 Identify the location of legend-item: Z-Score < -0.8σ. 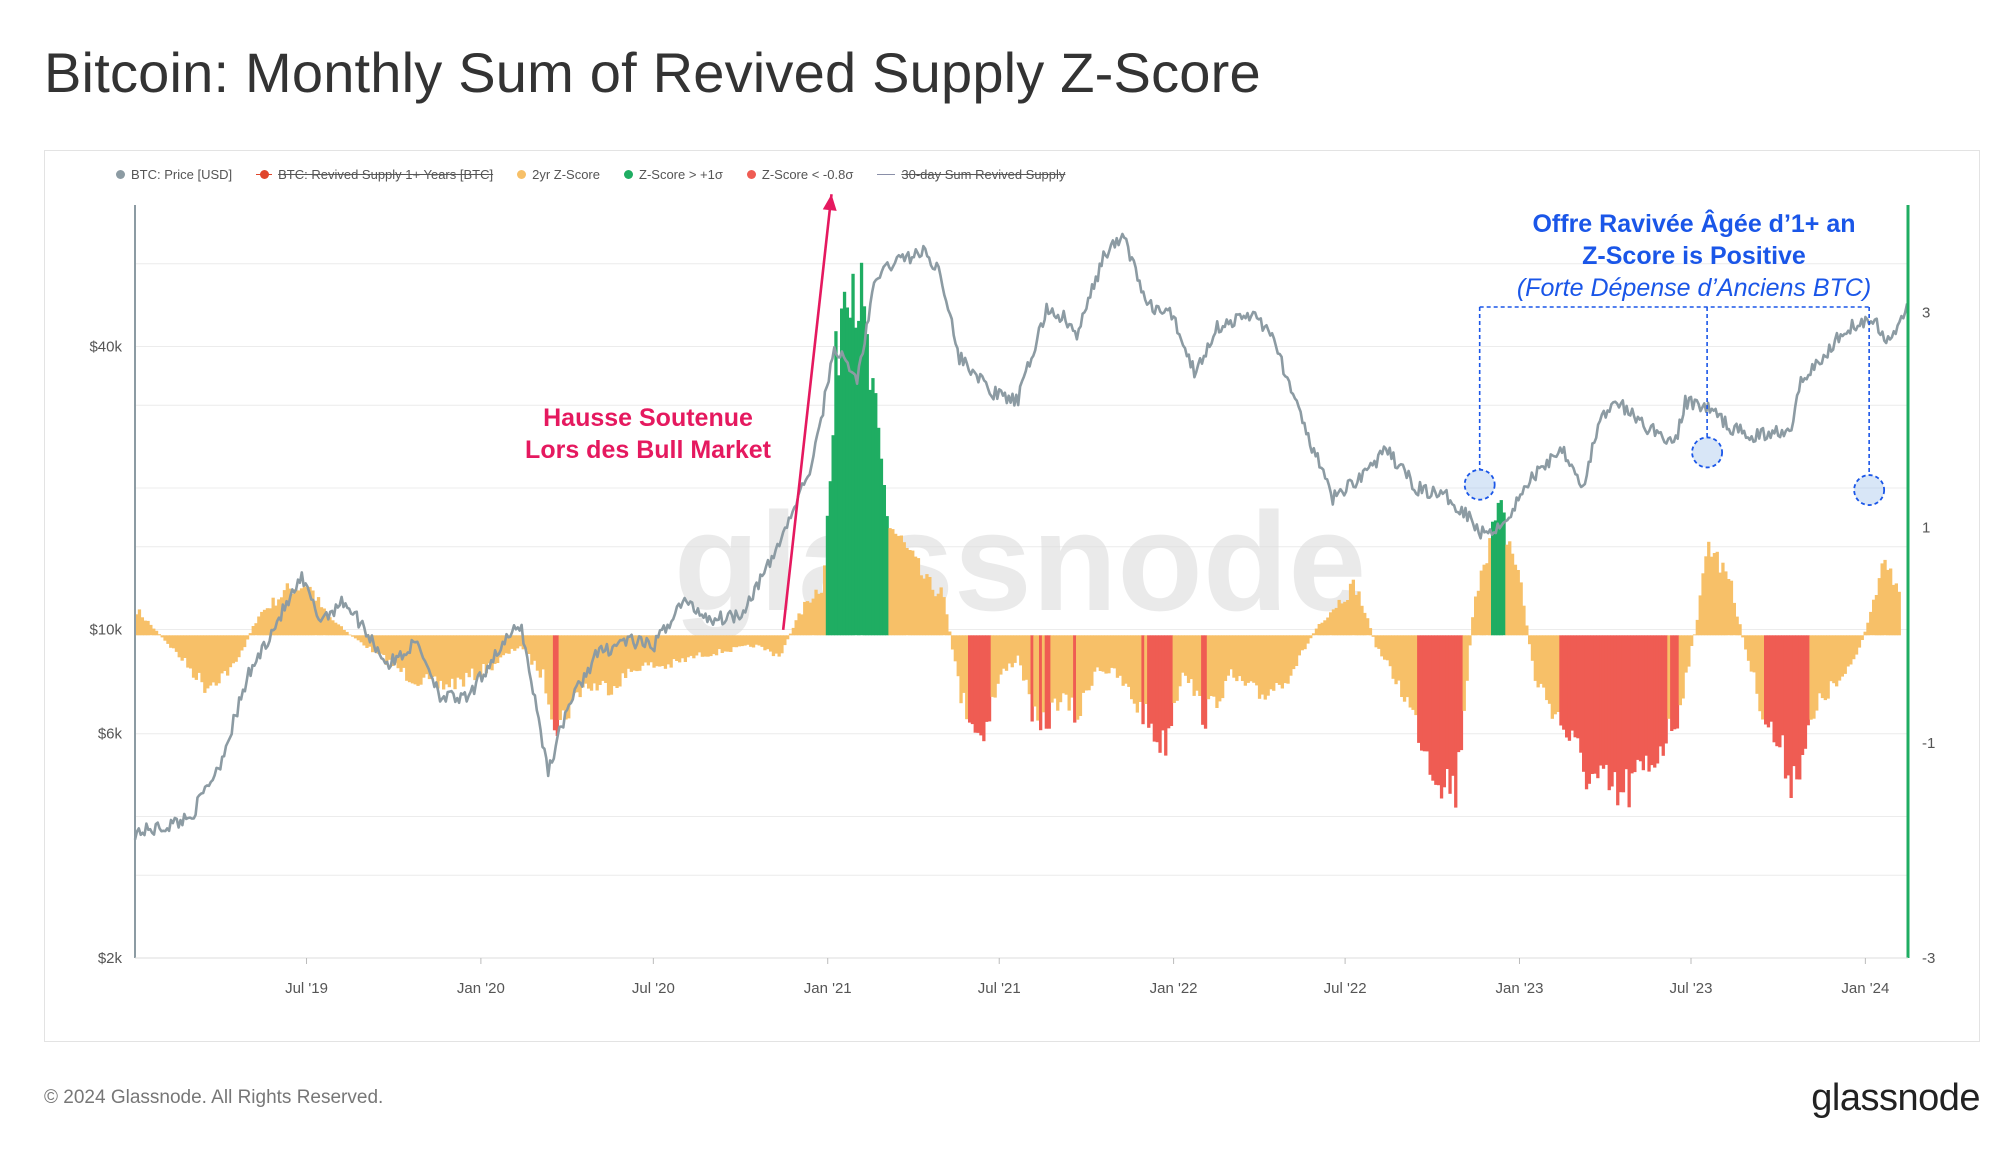
(799, 174).